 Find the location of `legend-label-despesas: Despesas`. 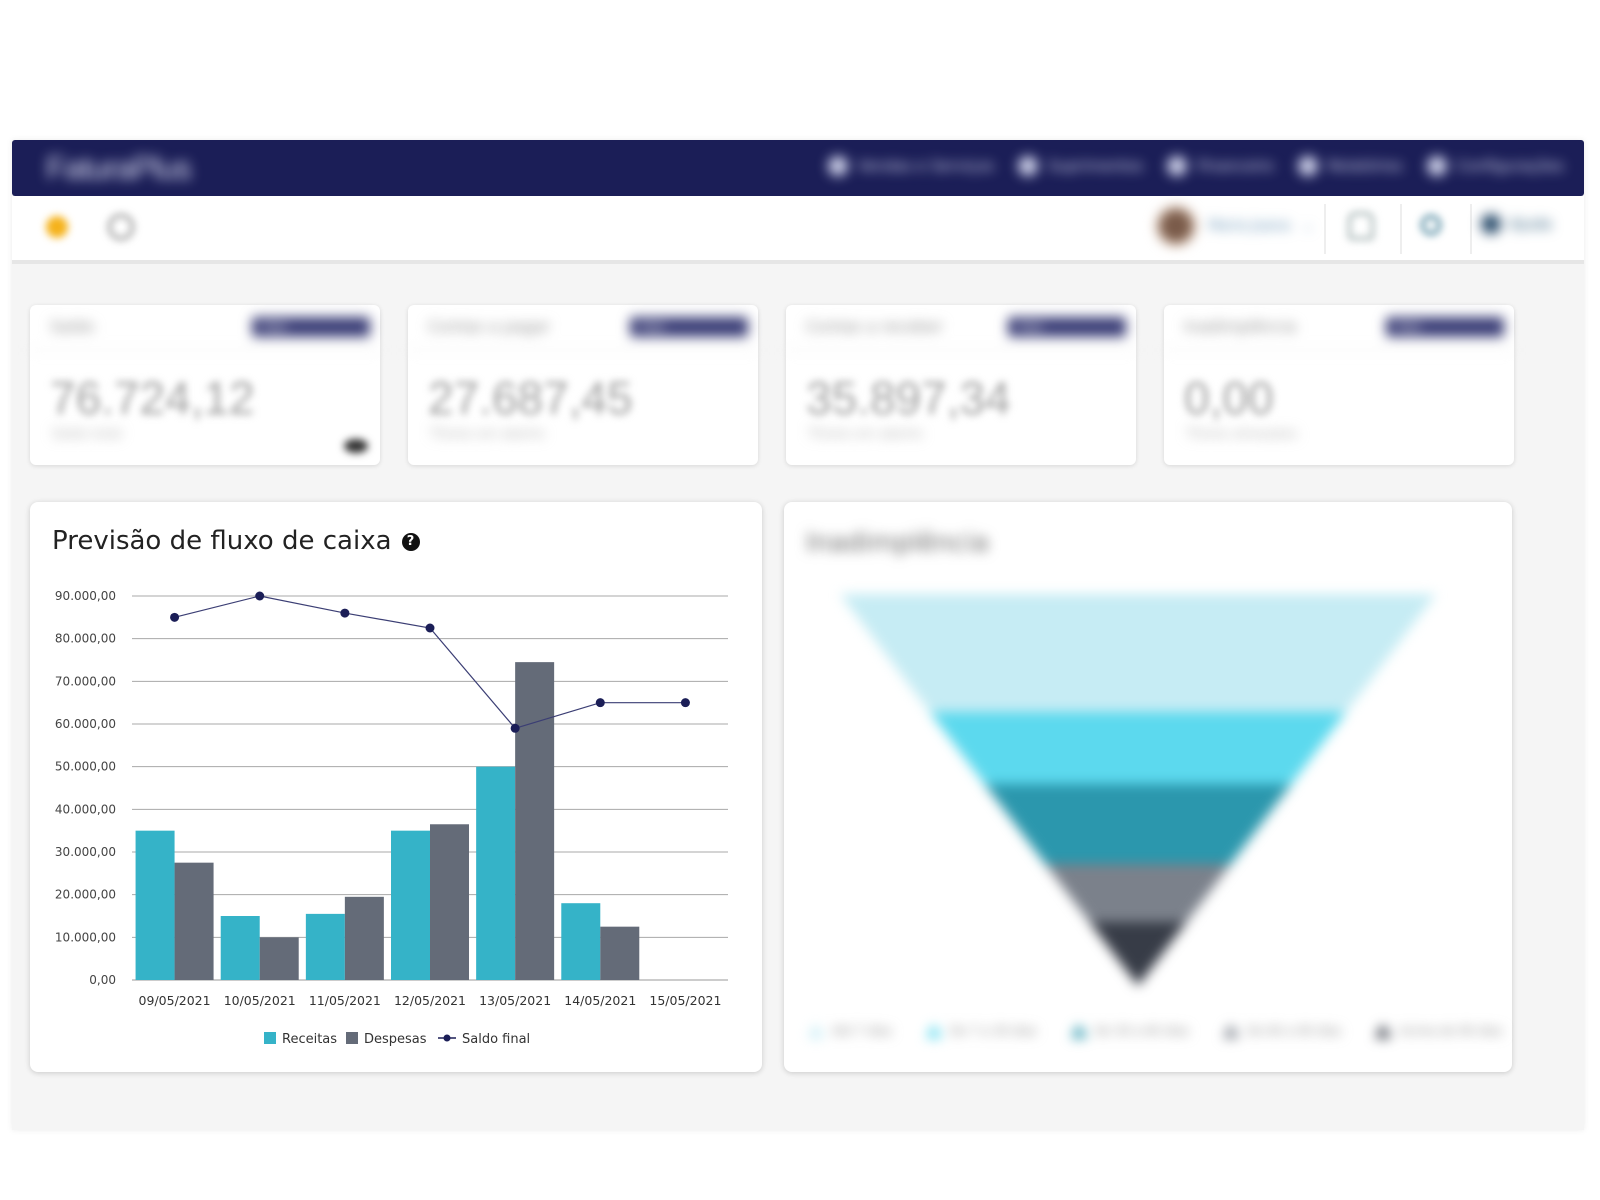

legend-label-despesas: Despesas is located at coordinates (395, 1039).